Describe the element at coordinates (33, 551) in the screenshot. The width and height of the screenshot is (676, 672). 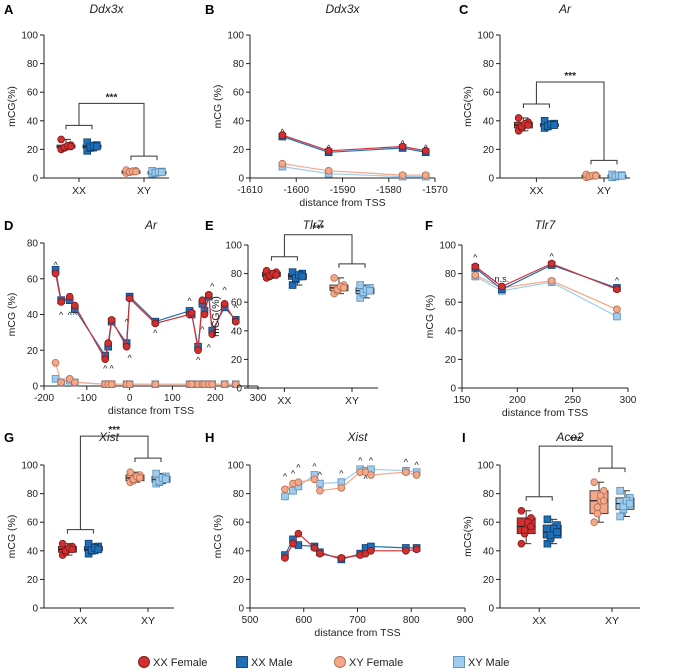
I see `y-tick-label: 40` at that location.